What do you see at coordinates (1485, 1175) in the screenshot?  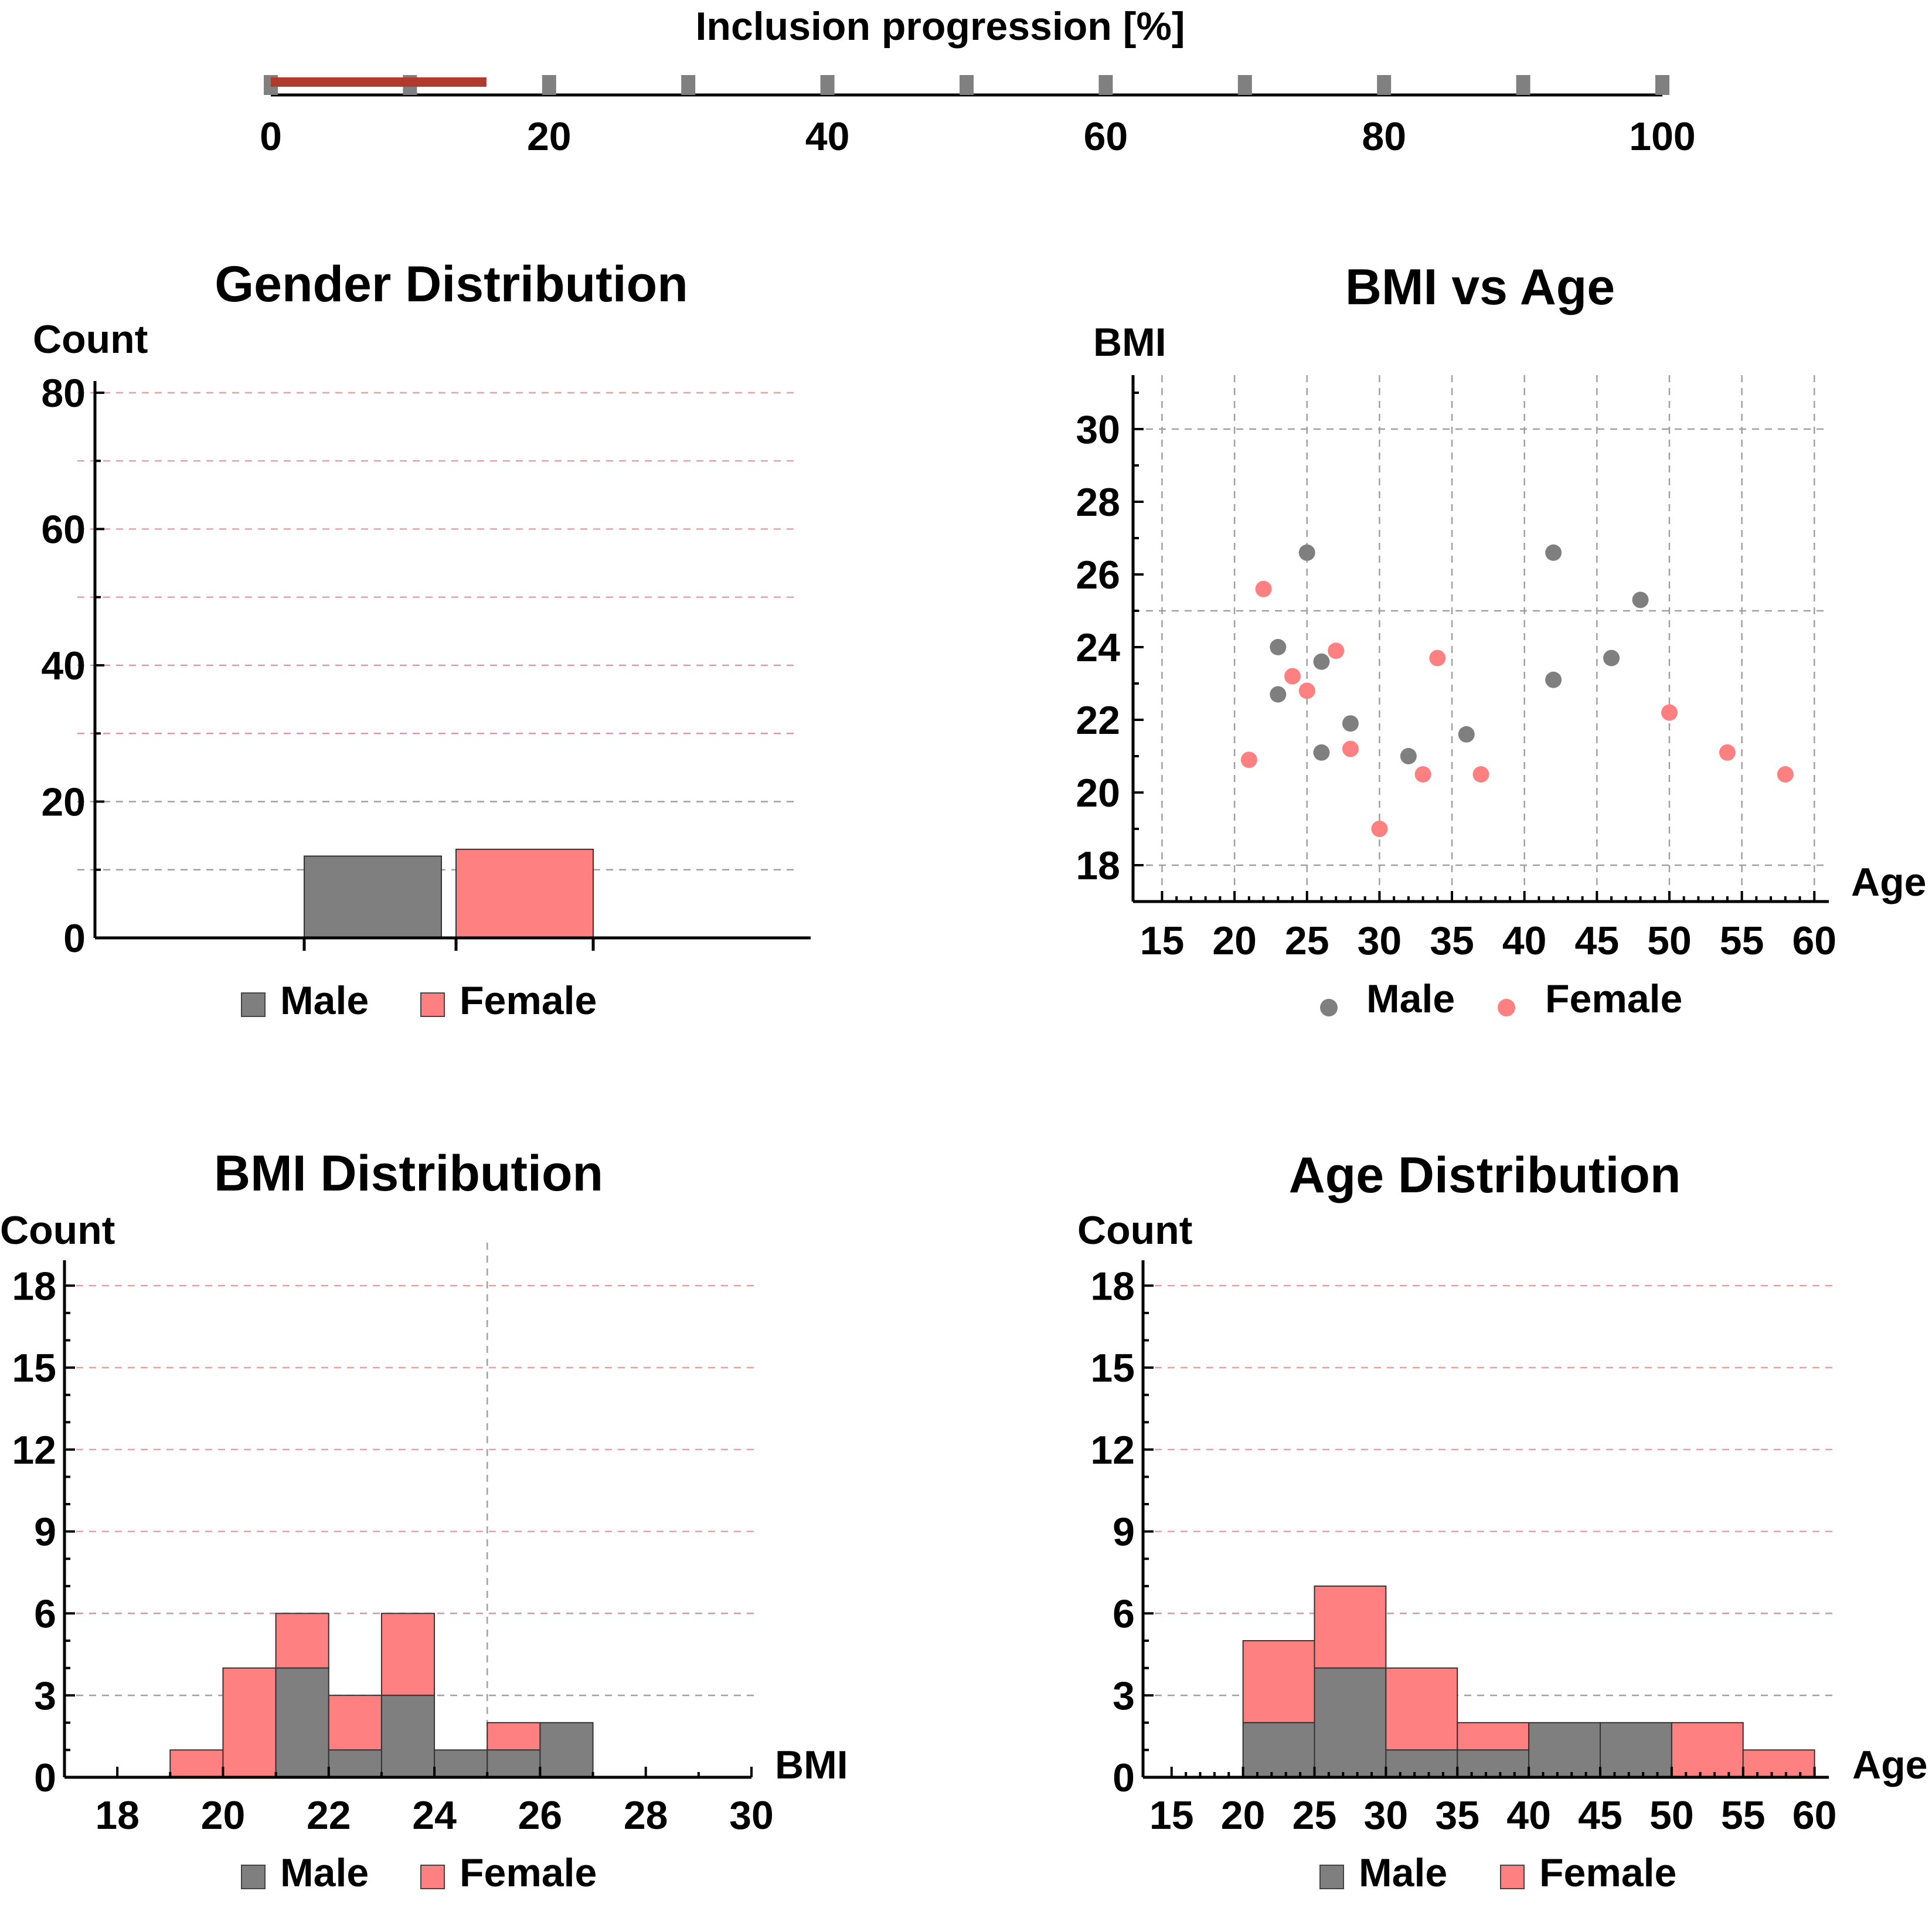 I see `chart-title: Age Distribution` at bounding box center [1485, 1175].